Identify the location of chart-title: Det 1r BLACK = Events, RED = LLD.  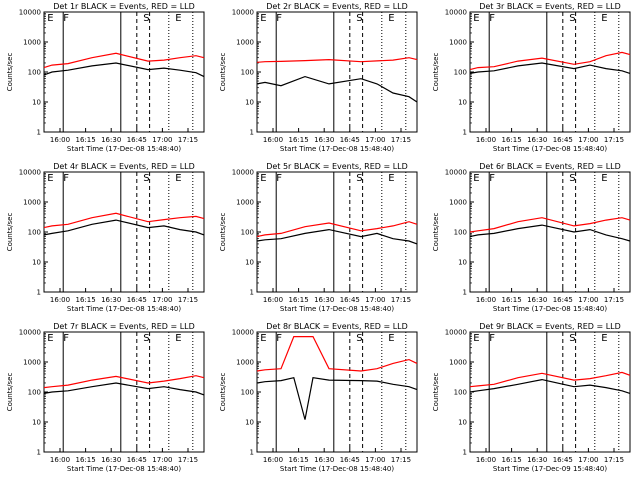
(124, 6).